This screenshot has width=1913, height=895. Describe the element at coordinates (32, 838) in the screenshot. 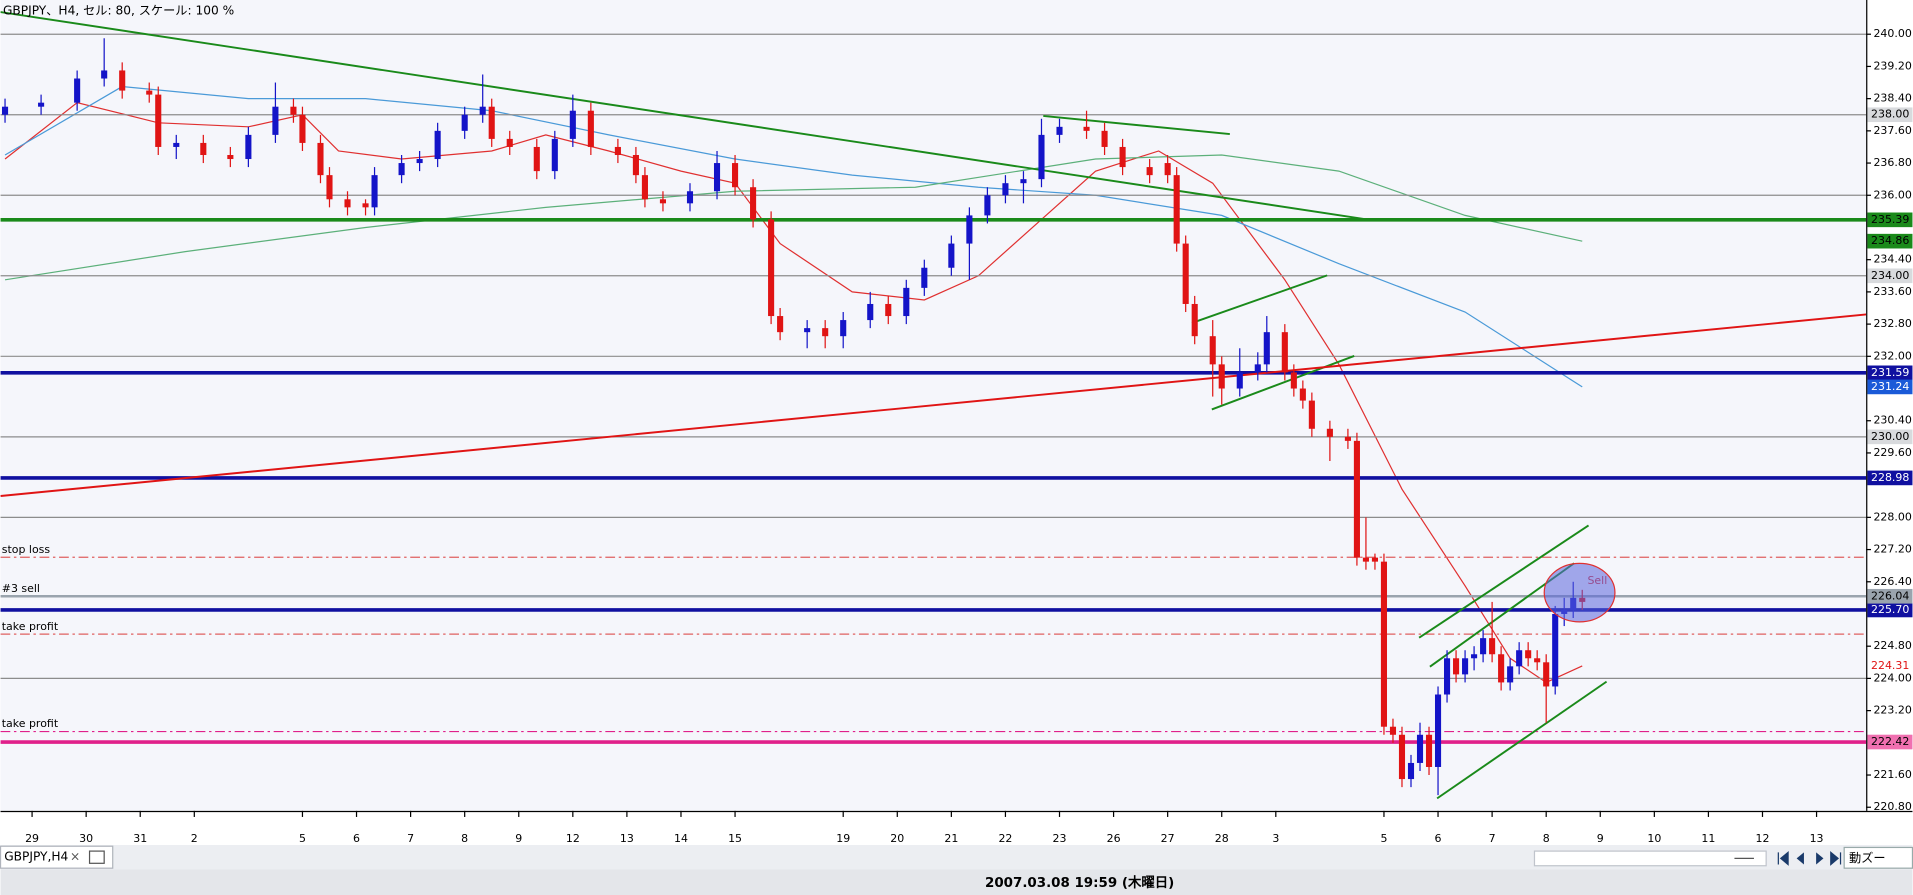

I see `x-tick-label: 29` at that location.